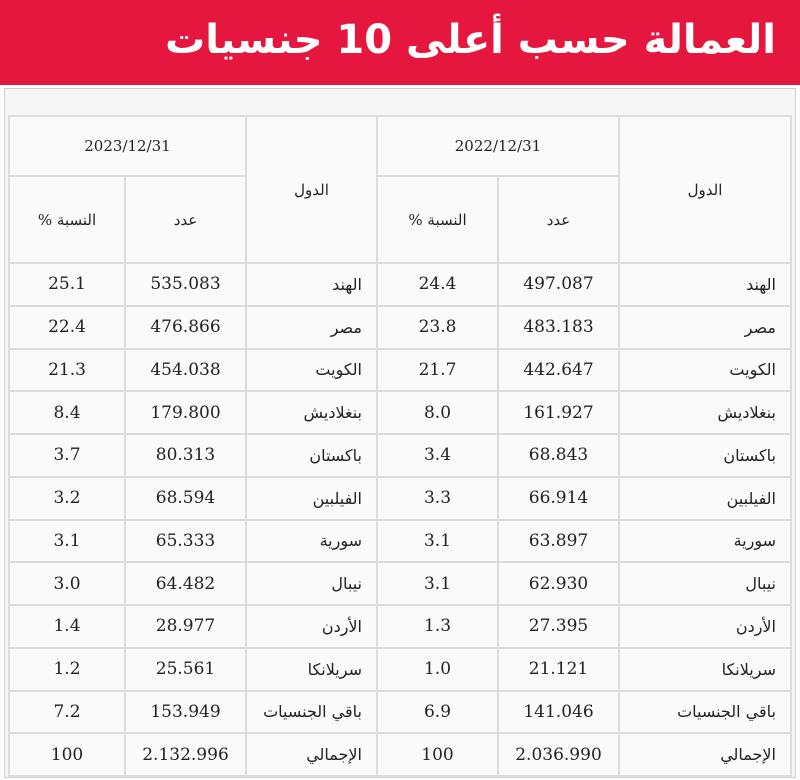 The image size is (800, 780). What do you see at coordinates (558, 412) in the screenshot?
I see `count-cell: 161.927` at bounding box center [558, 412].